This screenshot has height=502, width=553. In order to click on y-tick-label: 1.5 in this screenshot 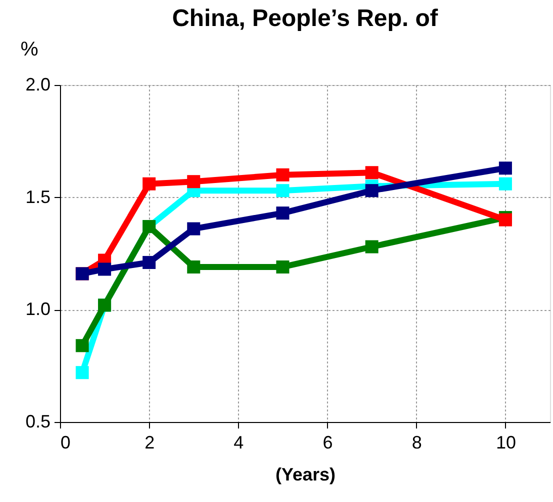, I will do `click(37, 196)`.